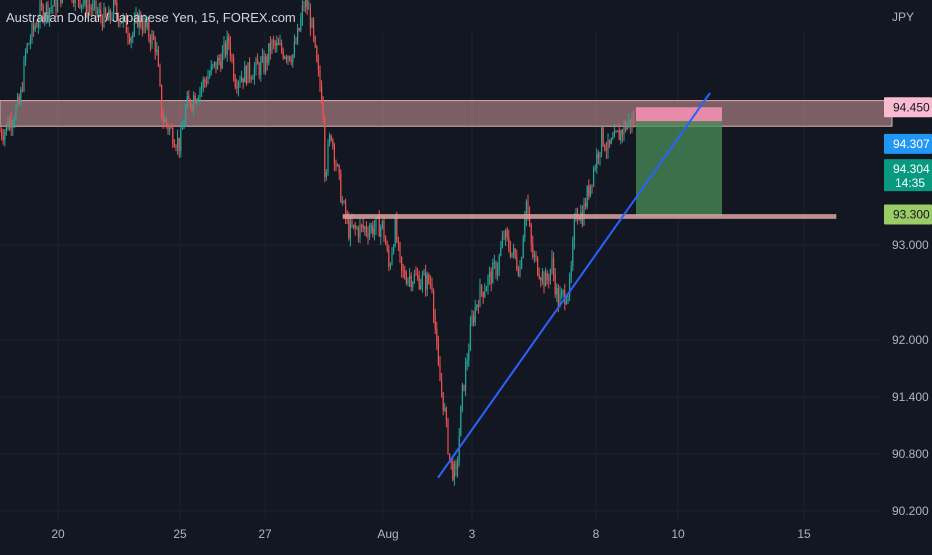  I want to click on price-tag-last-text: 94.304, so click(911, 169).